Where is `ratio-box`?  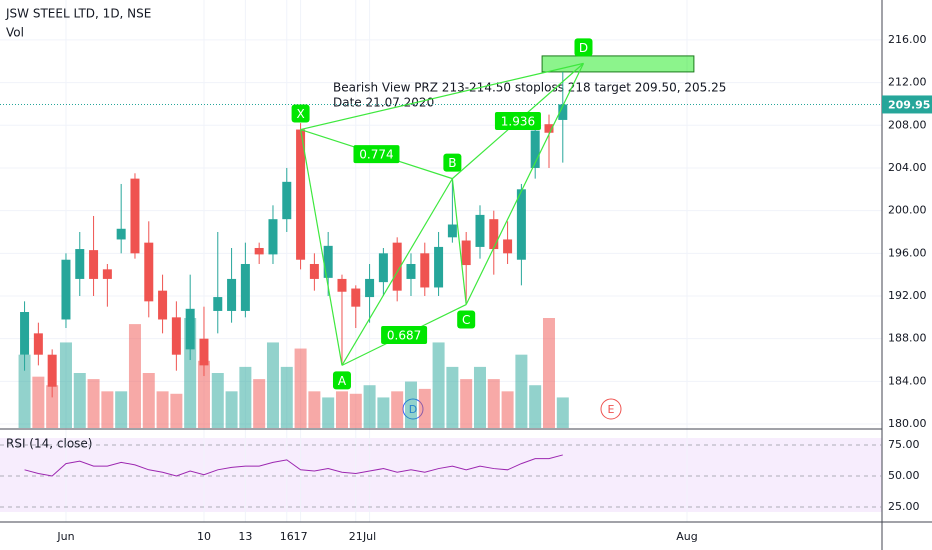
ratio-box is located at coordinates (517, 121).